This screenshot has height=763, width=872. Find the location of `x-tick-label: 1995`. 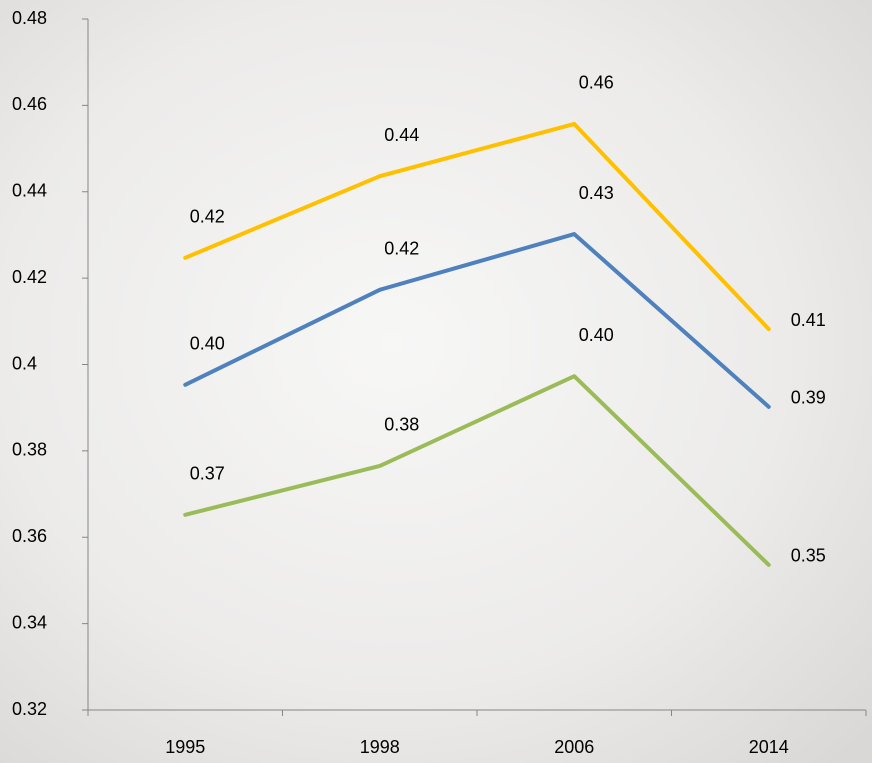

x-tick-label: 1995 is located at coordinates (185, 747).